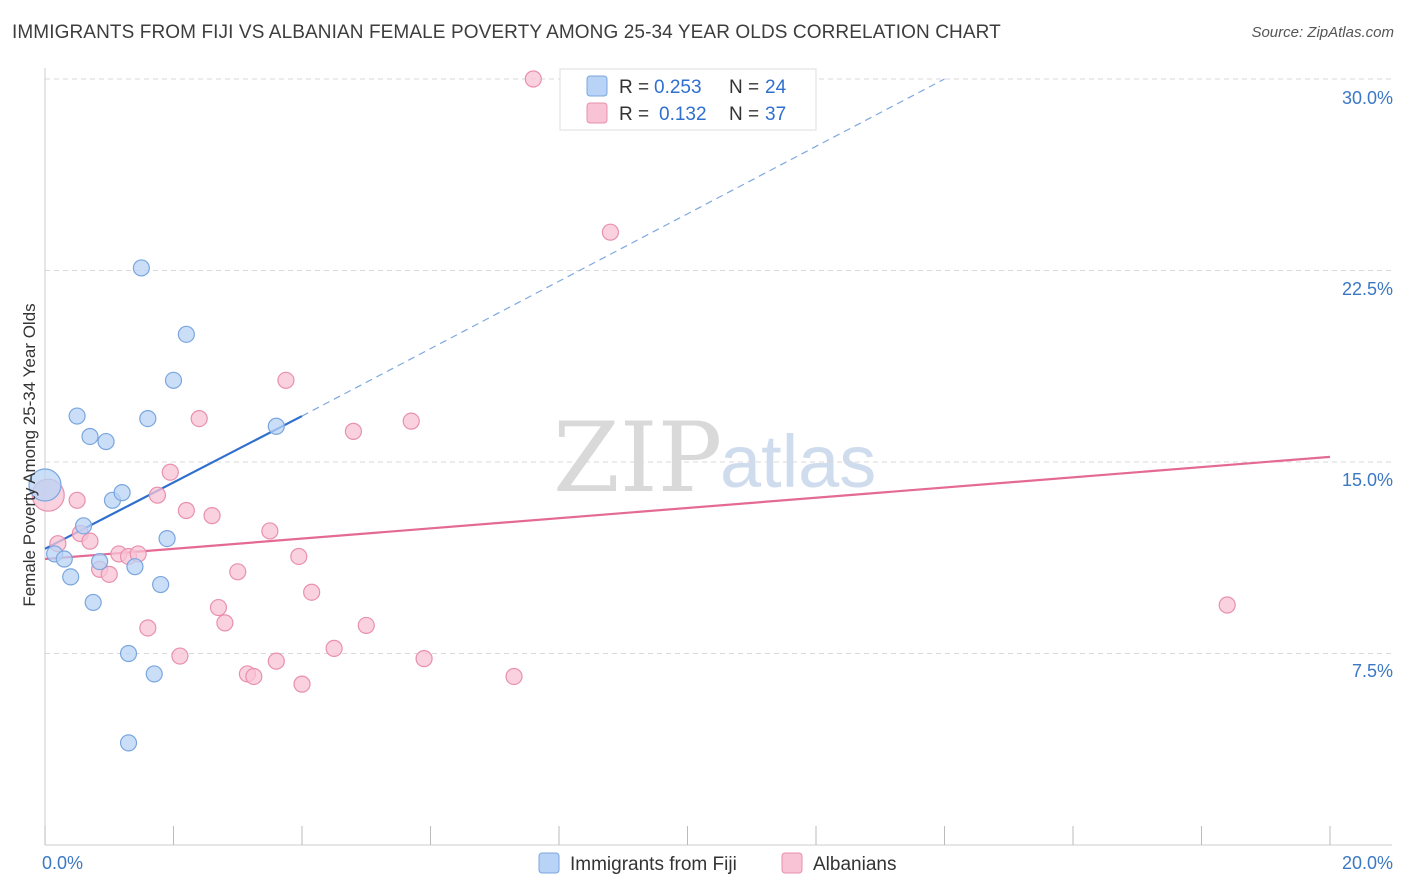 Image resolution: width=1406 pixels, height=892 pixels. Describe the element at coordinates (854, 864) in the screenshot. I see `bottom-legend-label-albanians: Albanians` at that location.